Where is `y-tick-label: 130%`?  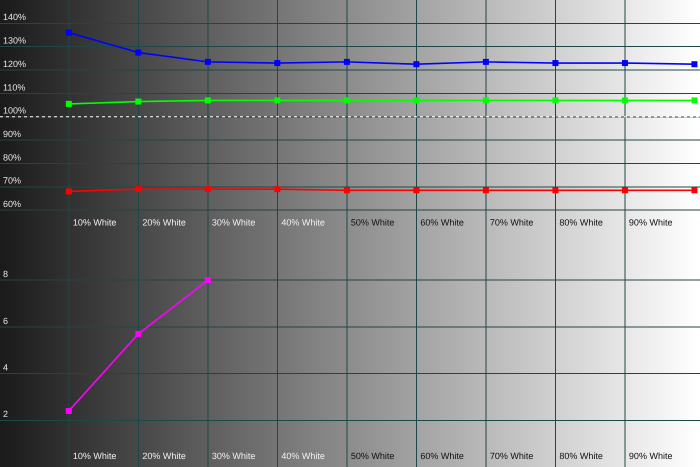
y-tick-label: 130% is located at coordinates (14, 41).